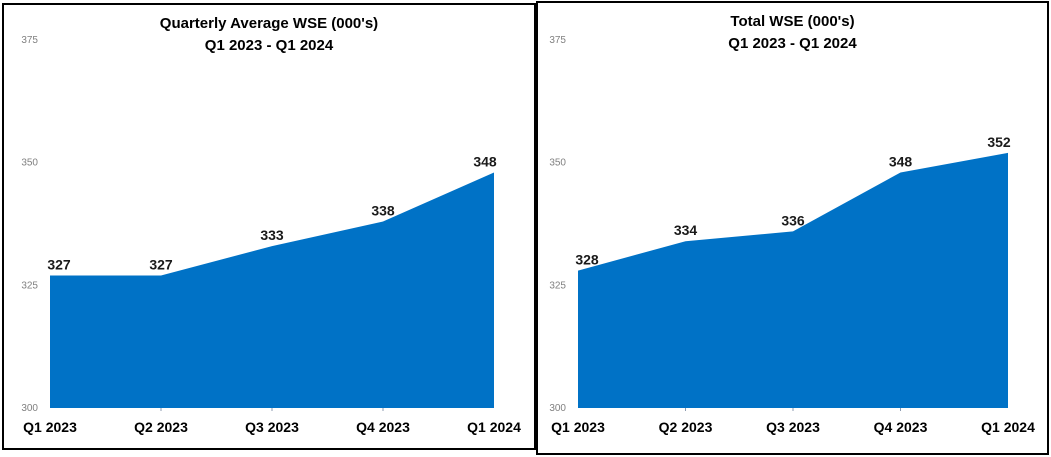  What do you see at coordinates (792, 33) in the screenshot?
I see `chart-title-total: Total WSE (000's) Q1 2023 - Q1 2024` at bounding box center [792, 33].